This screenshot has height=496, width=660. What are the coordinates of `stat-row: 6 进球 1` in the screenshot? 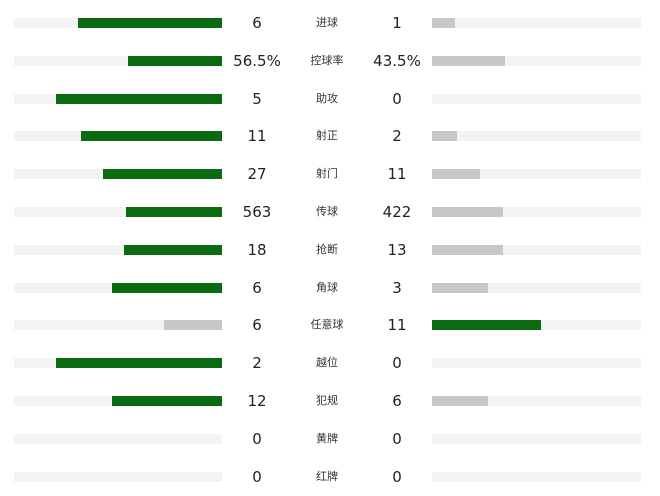 It's located at (330, 23).